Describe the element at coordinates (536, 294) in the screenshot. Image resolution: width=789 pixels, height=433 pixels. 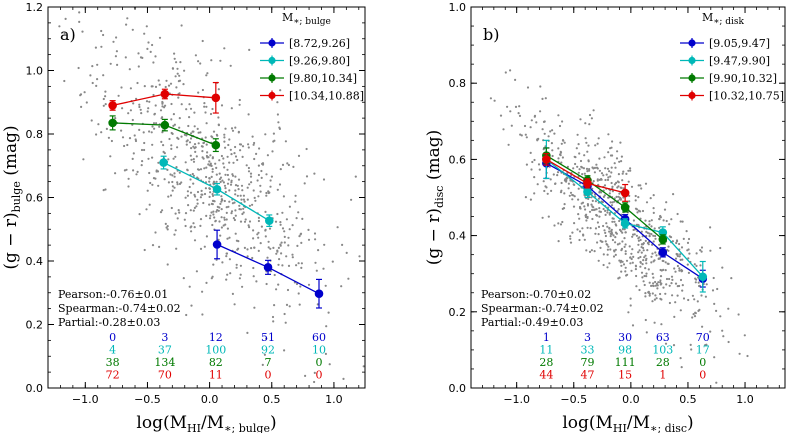
I see `stats-text: Pearson:-0.70±0.02` at that location.